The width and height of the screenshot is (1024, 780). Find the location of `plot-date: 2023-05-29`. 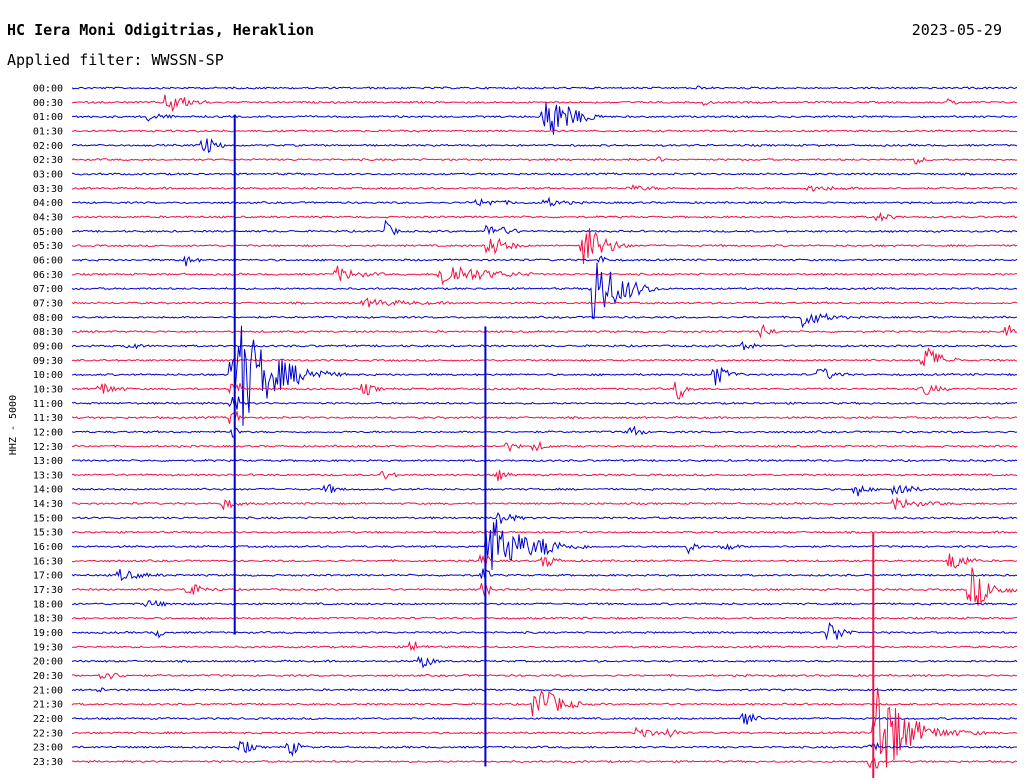

plot-date: 2023-05-29 is located at coordinates (956, 30).